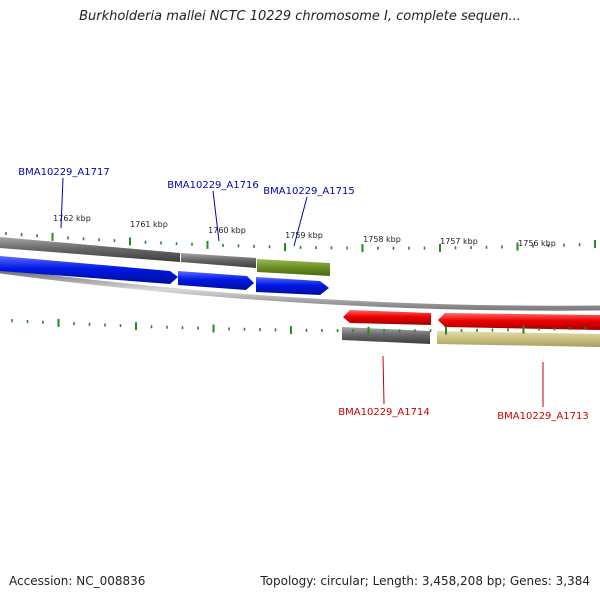  Describe the element at coordinates (308, 191) in the screenshot. I see `gene-label-BMA10229_A1715: BMA10229_A1715` at that location.